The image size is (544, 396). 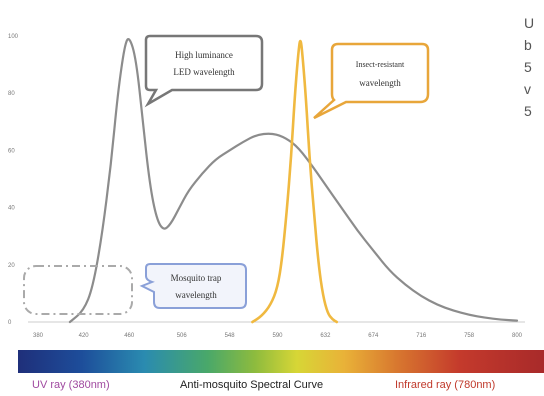 I want to click on y-tick-label: 0, so click(x=10, y=323).